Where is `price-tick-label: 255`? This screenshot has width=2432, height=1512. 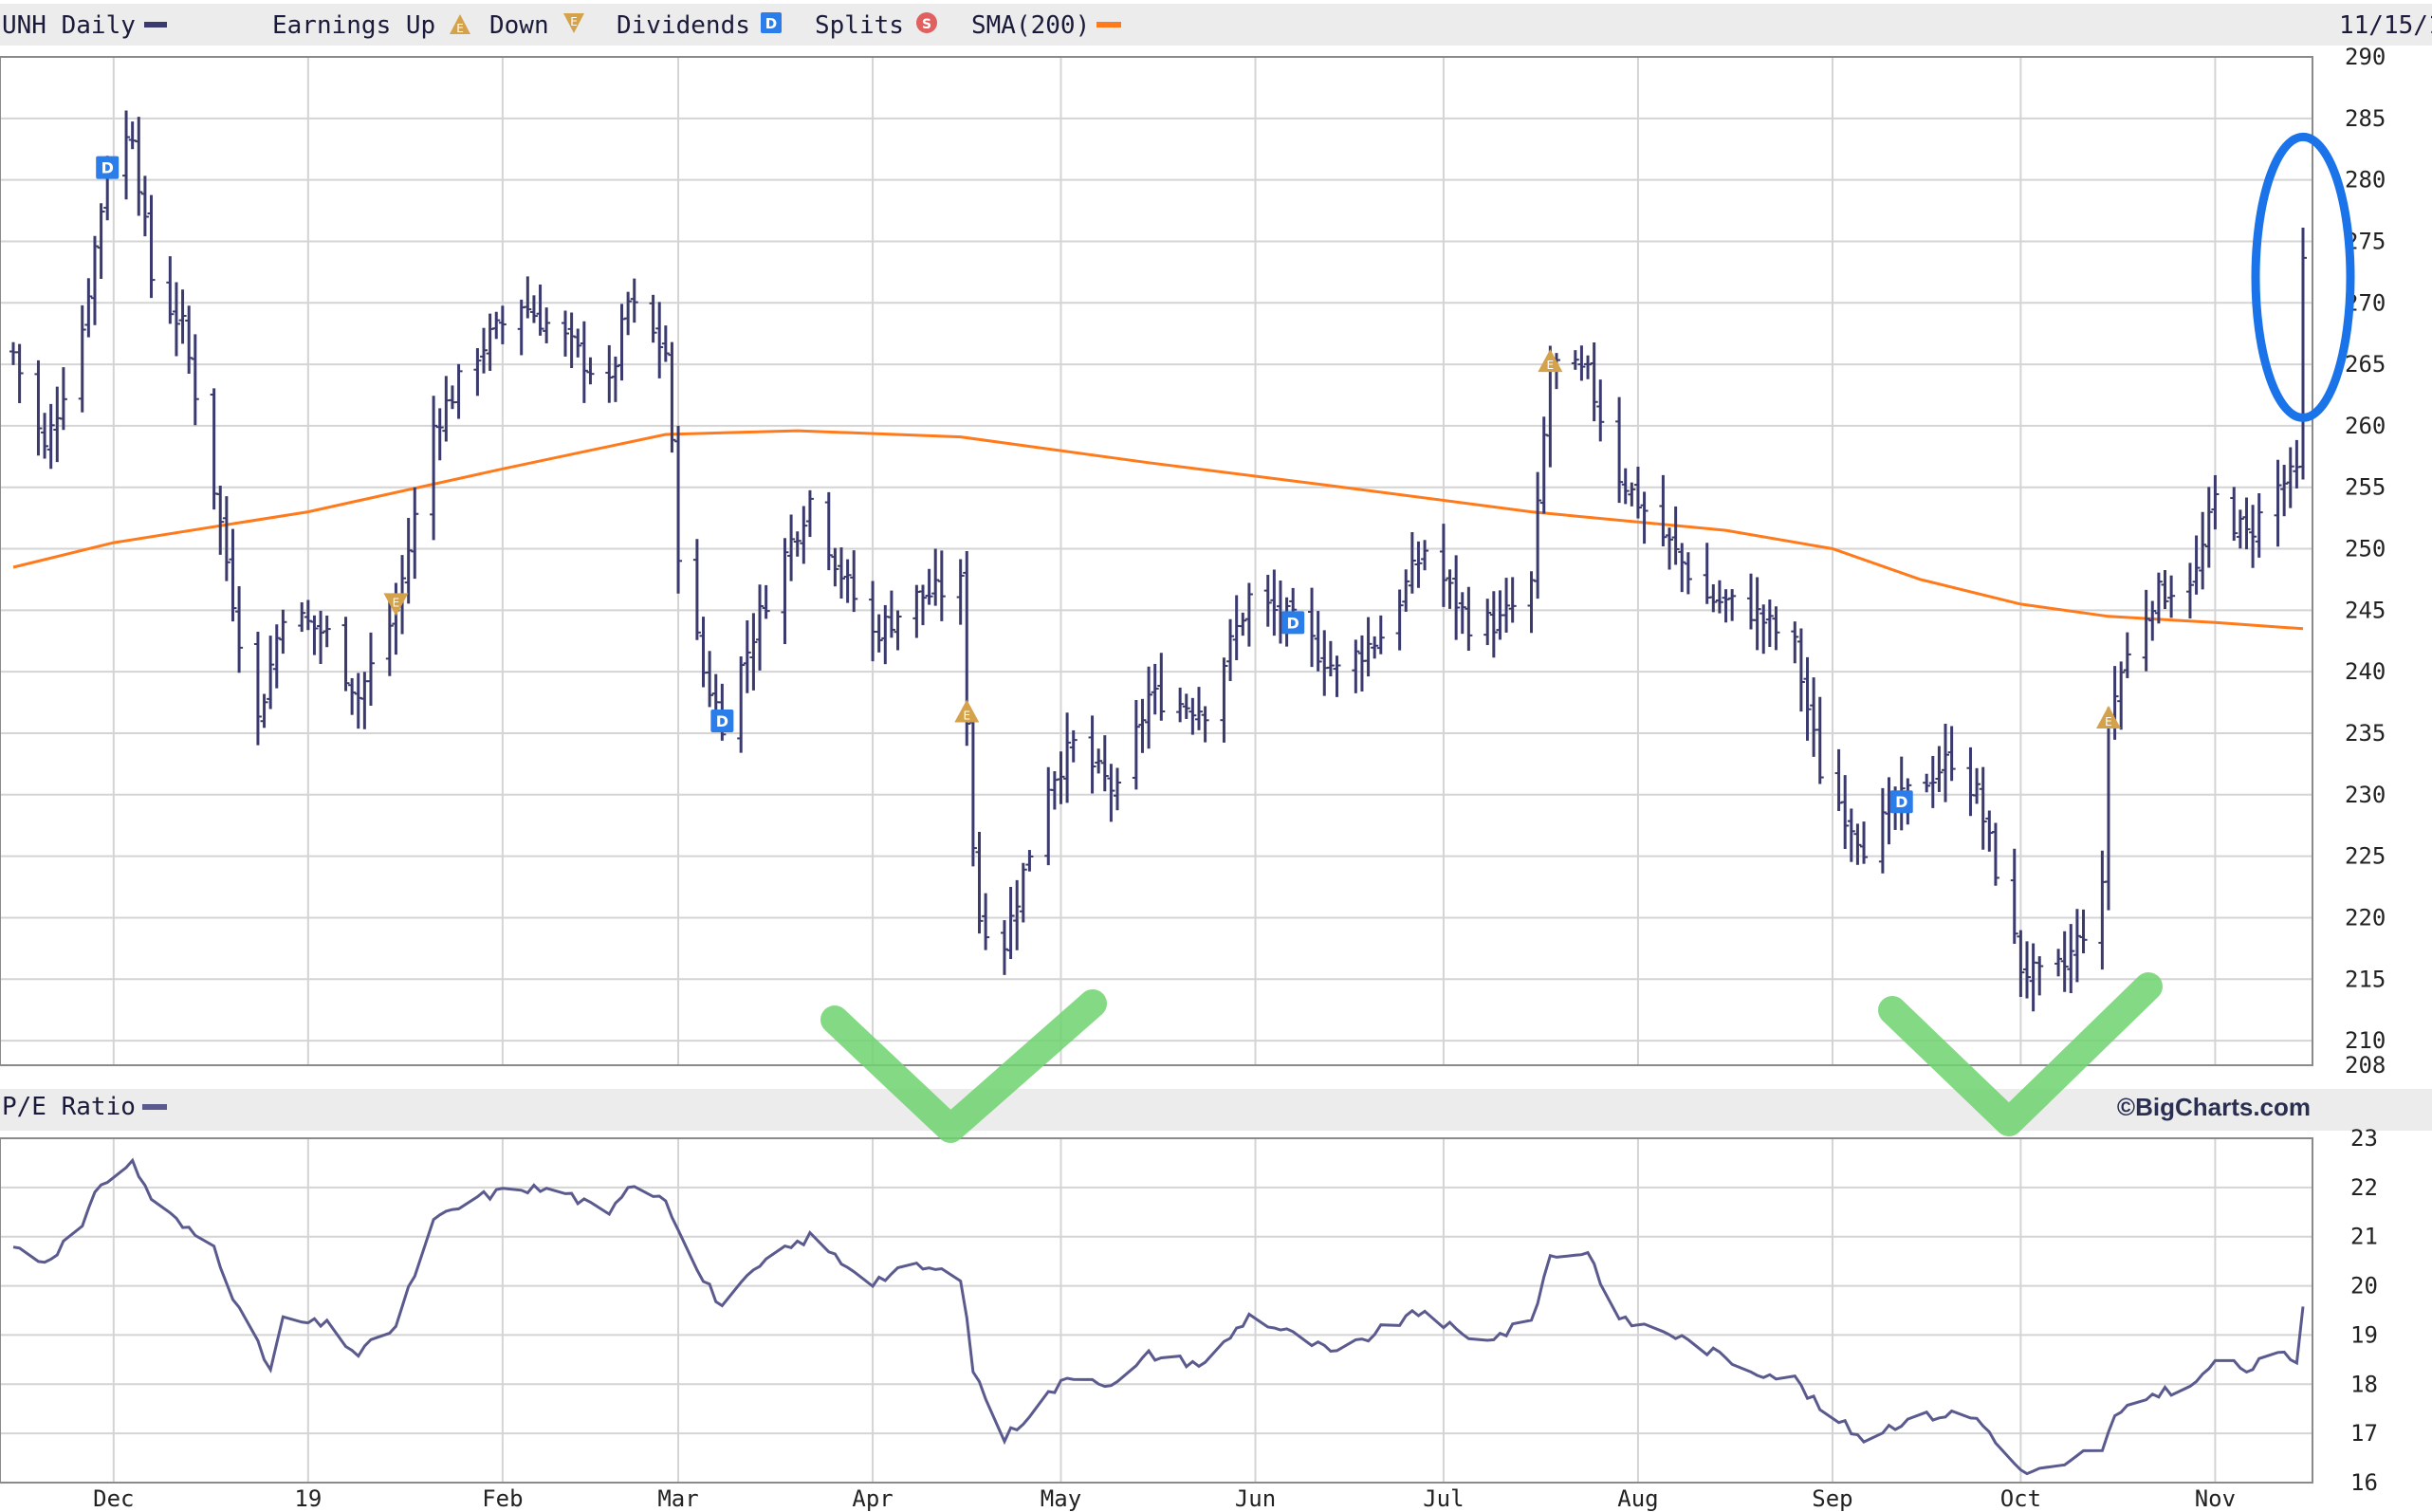
price-tick-label: 255 is located at coordinates (2365, 487).